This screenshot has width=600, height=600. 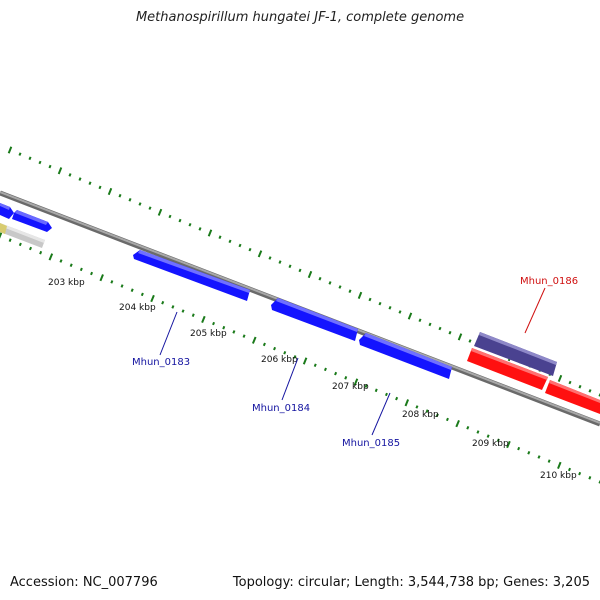 I want to click on tick-label: 210 kbp, so click(x=558, y=476).